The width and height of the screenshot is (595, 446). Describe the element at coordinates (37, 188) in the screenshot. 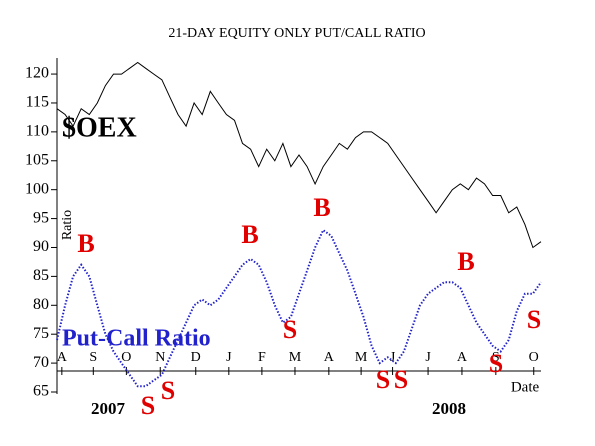

I see `y-tick-label: 100` at that location.